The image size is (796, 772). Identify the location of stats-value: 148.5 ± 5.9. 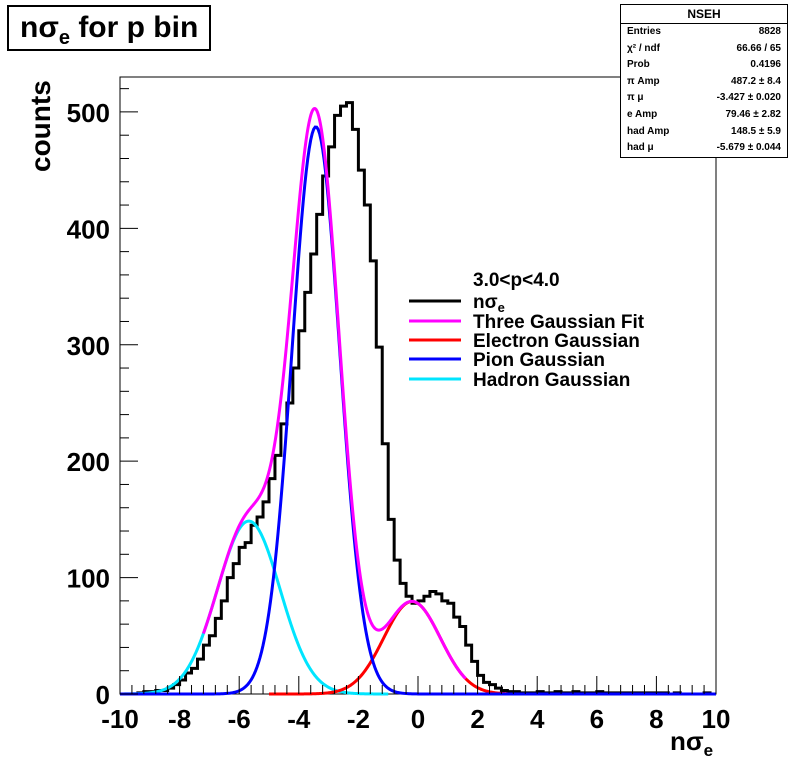
(756, 131).